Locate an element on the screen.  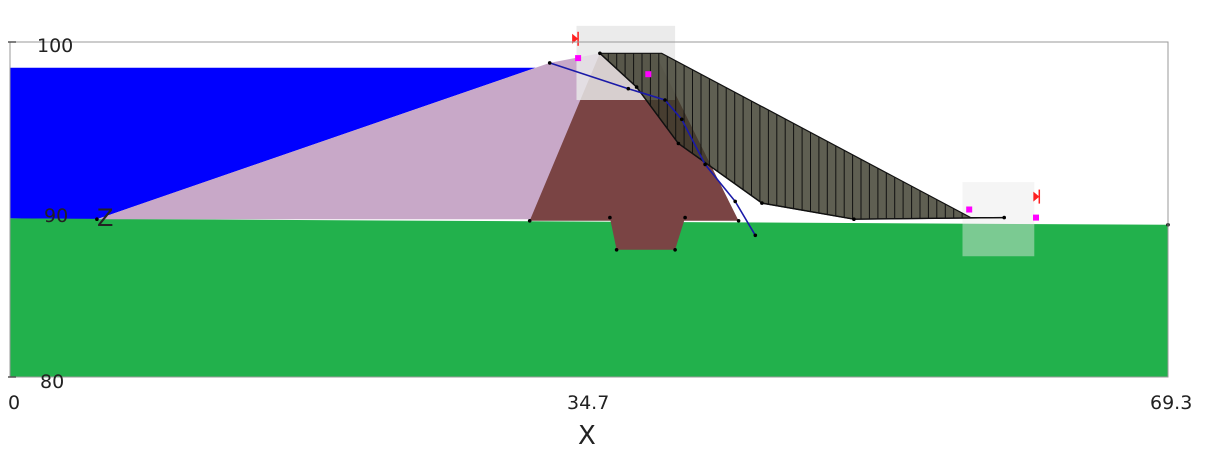
search-window-lower is located at coordinates (998, 219).